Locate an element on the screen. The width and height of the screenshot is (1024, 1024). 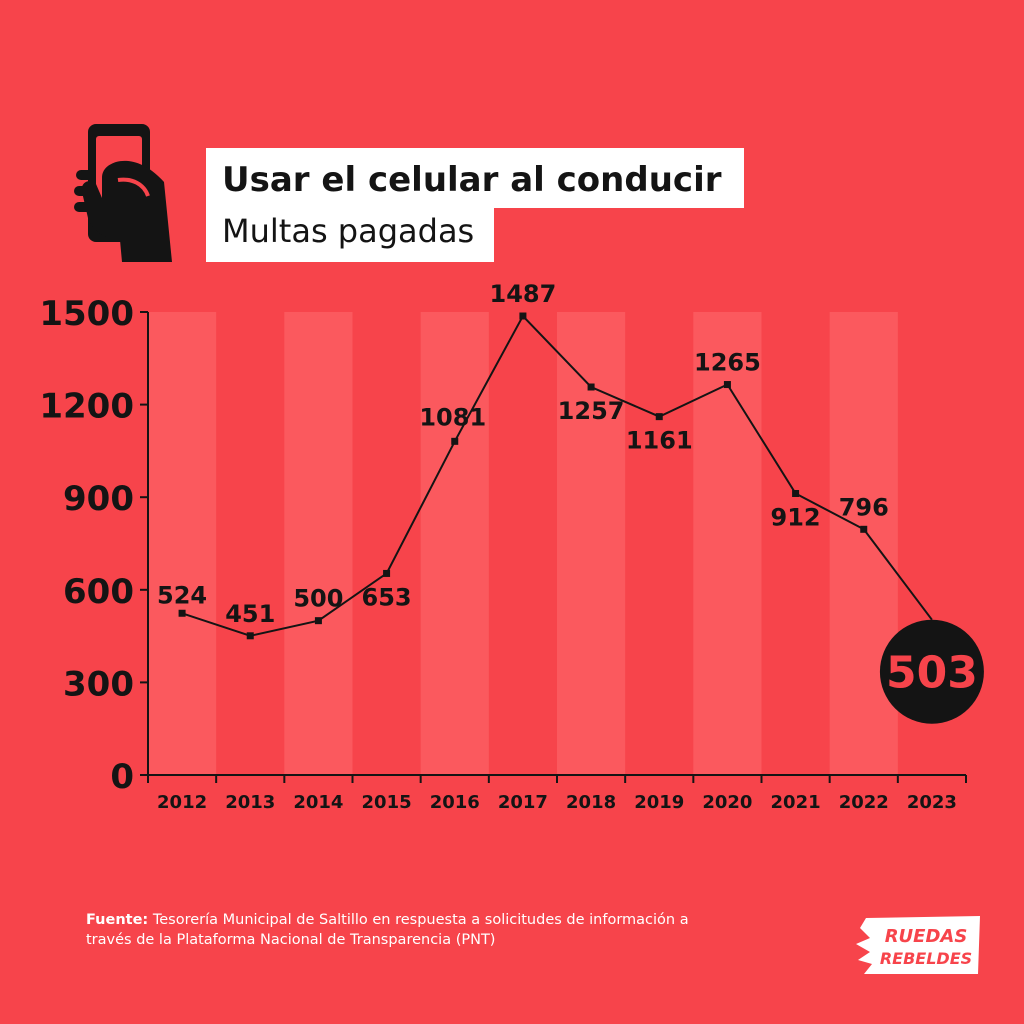
x-tick-label: 2021 is located at coordinates (796, 802).